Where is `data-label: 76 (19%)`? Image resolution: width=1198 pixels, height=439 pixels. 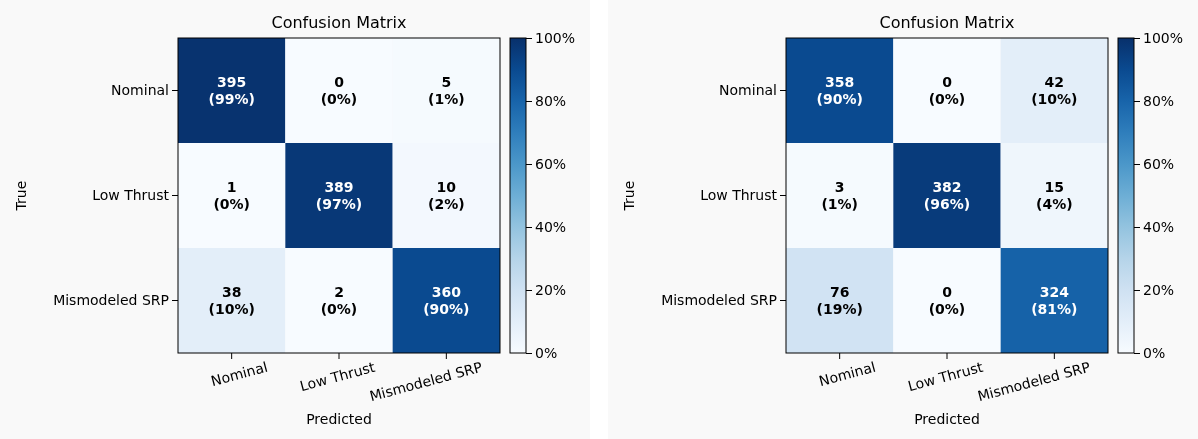
data-label: 76 (19%) is located at coordinates (839, 300).